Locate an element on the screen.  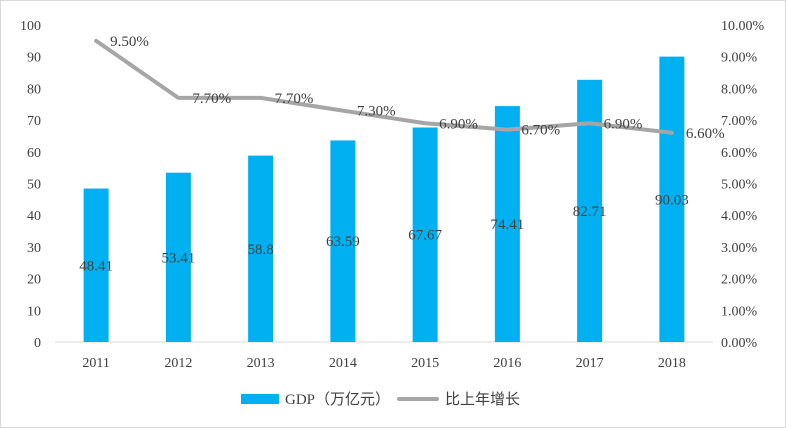
gdp-data-label: 53.41 is located at coordinates (179, 258).